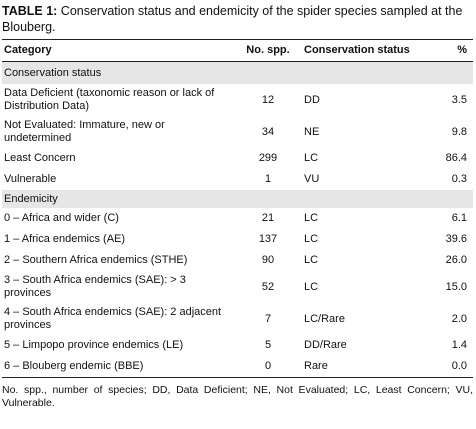 The height and width of the screenshot is (429, 476). What do you see at coordinates (445, 50) in the screenshot?
I see `header-percent: %` at bounding box center [445, 50].